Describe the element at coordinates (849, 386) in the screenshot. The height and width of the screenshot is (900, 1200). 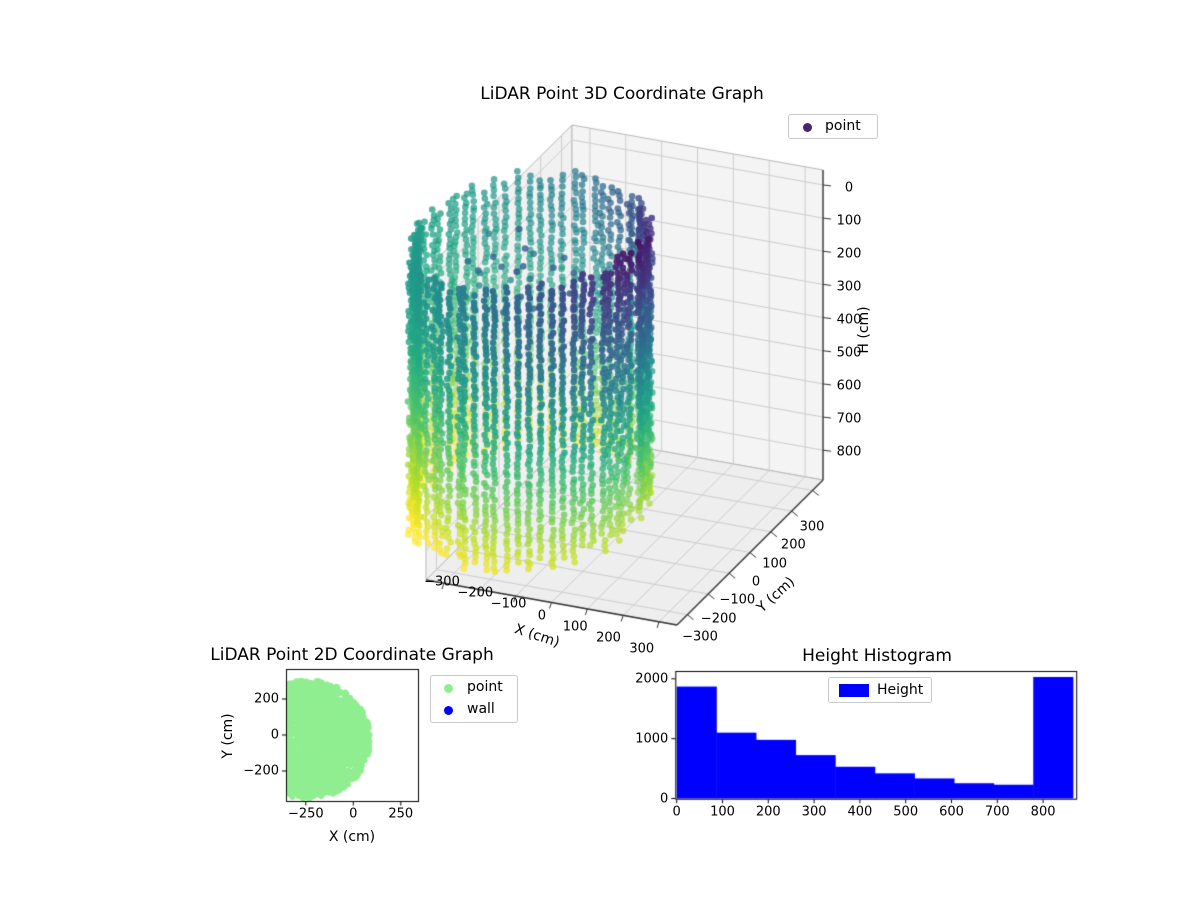
I see `plot3d-h-tick-label: 600` at that location.